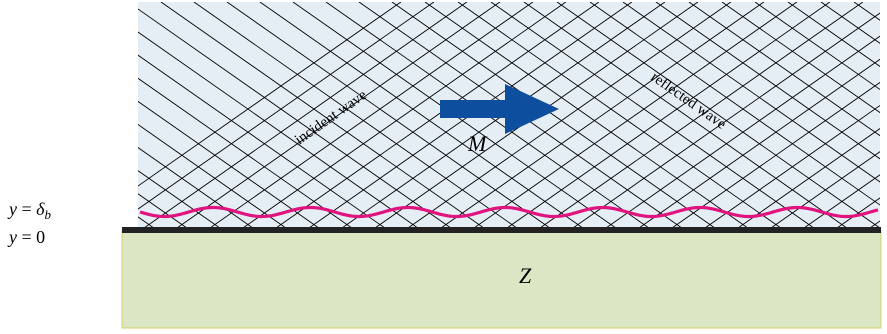  What do you see at coordinates (499, 109) in the screenshot?
I see `arrow-right-icon` at bounding box center [499, 109].